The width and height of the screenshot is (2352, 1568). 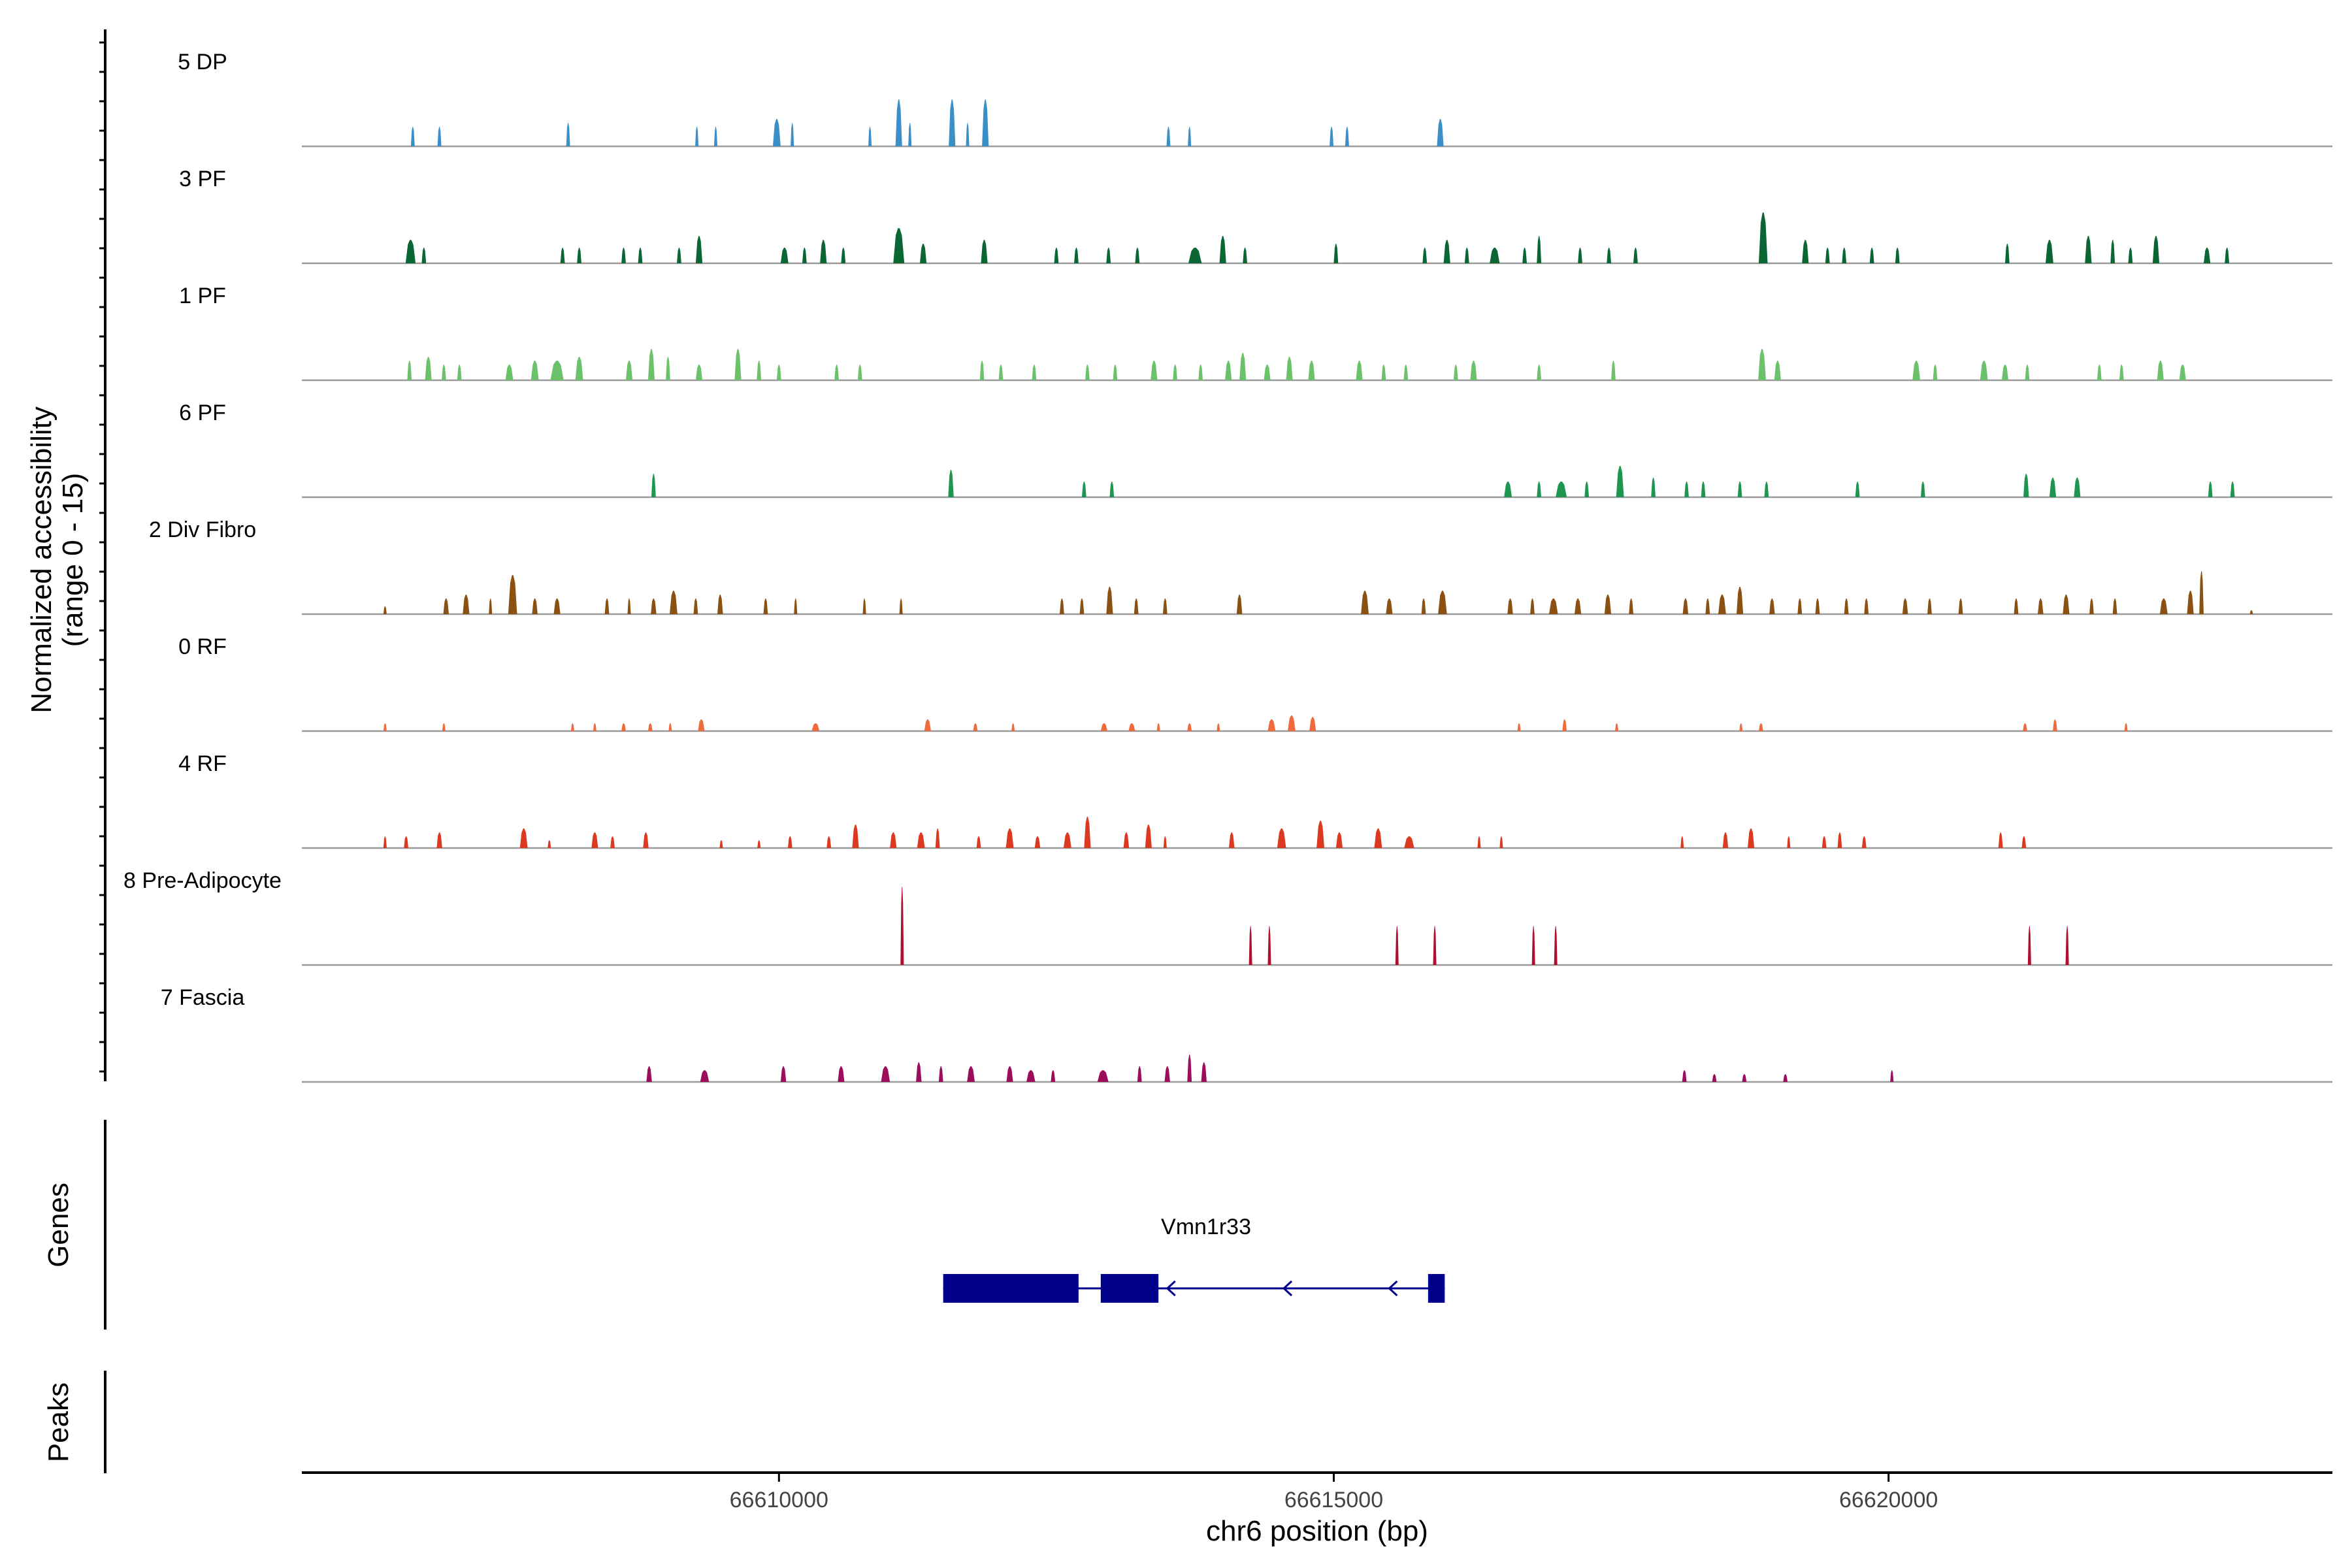 I want to click on track-3: 1 PF, so click(x=1255, y=333).